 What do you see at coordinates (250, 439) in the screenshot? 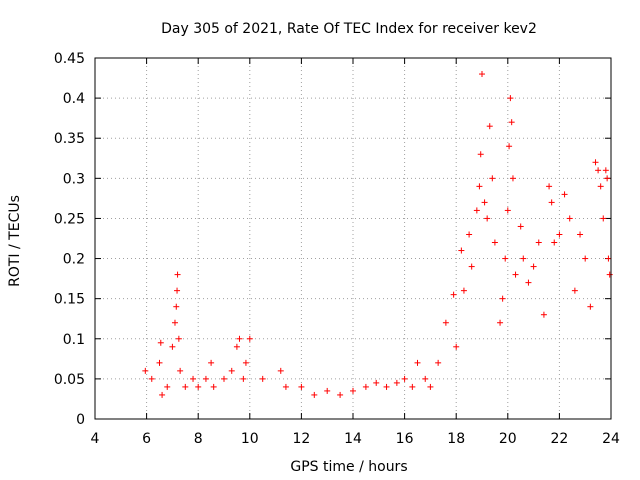
I see `x-tick-label: 10` at bounding box center [250, 439].